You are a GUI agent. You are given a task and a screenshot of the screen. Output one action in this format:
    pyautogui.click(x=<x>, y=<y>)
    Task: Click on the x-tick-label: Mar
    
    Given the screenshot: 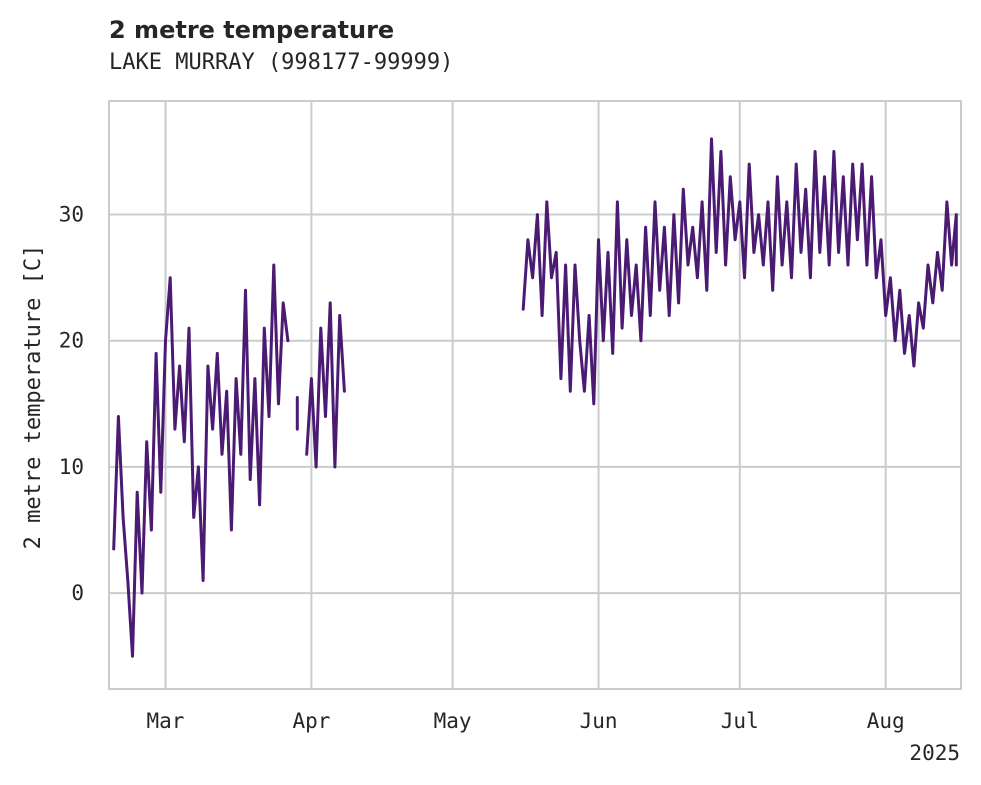 What is the action you would take?
    pyautogui.click(x=166, y=721)
    